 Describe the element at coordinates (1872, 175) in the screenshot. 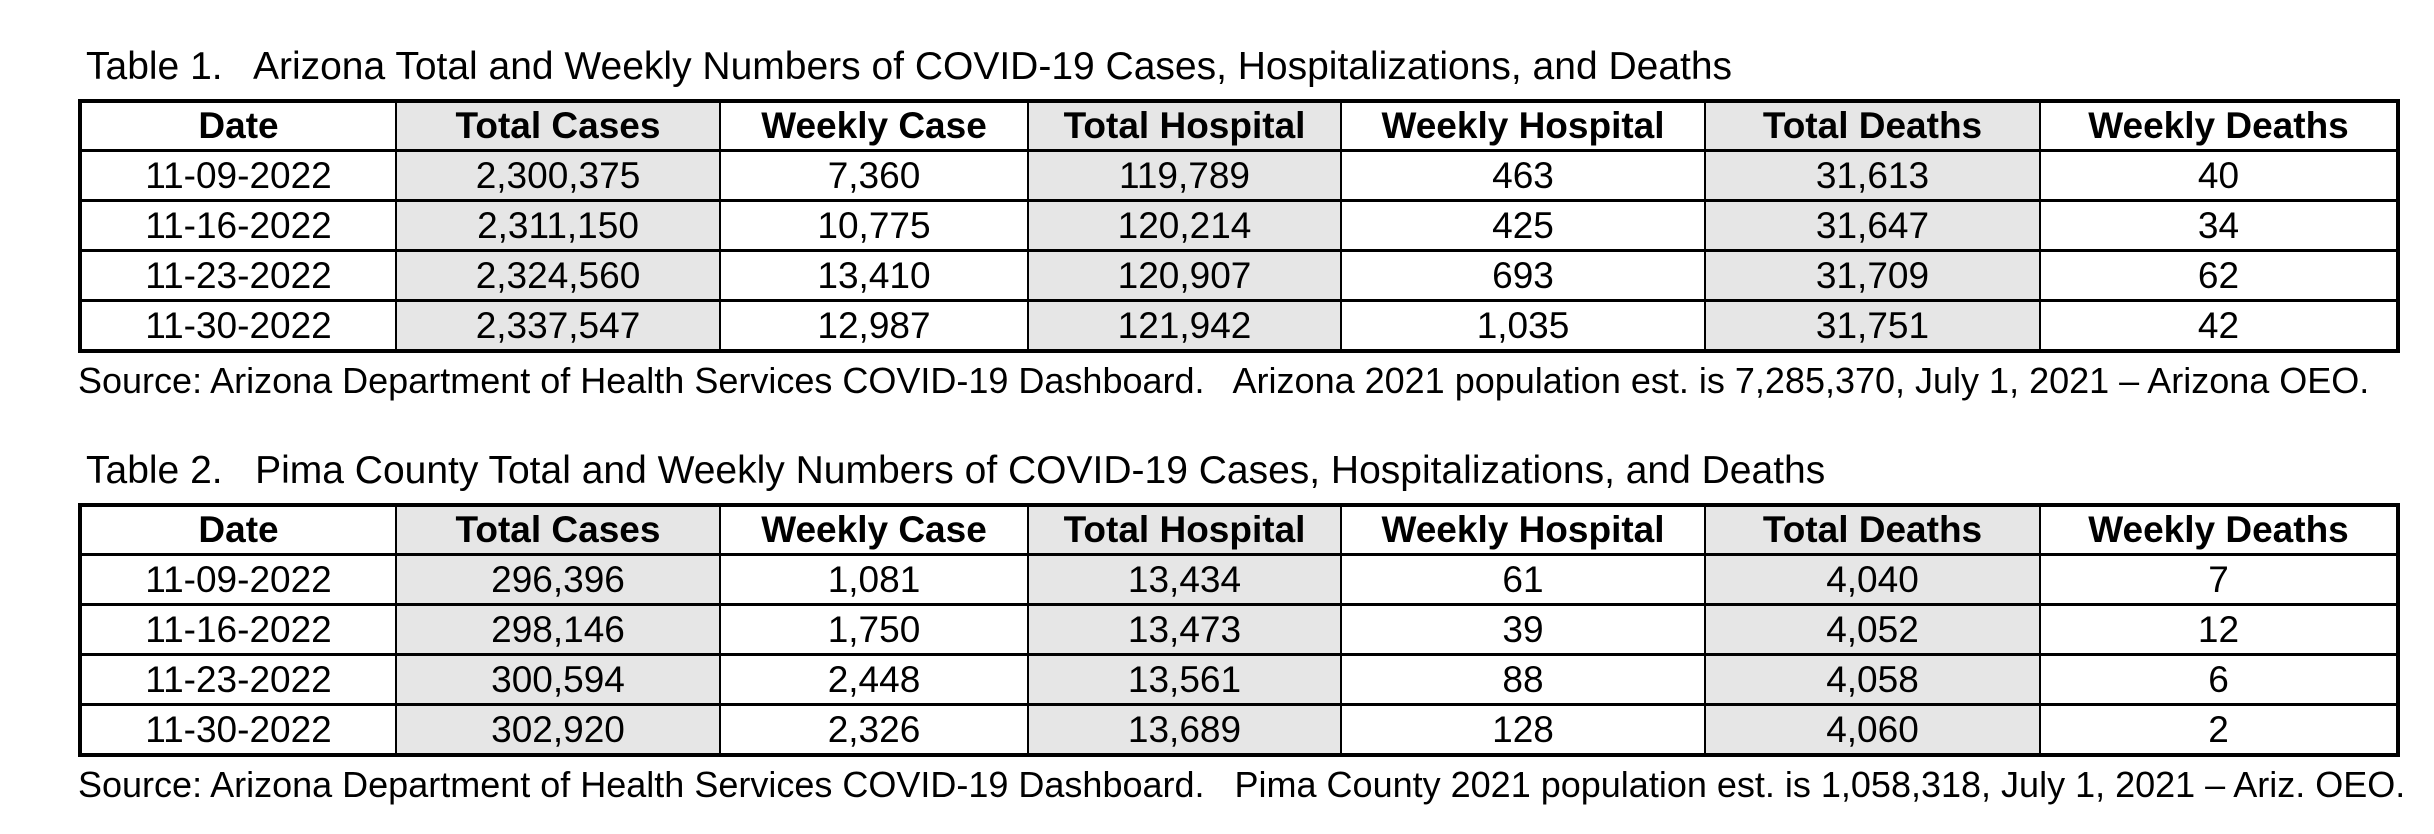

I see `table-cell: 31,613` at that location.